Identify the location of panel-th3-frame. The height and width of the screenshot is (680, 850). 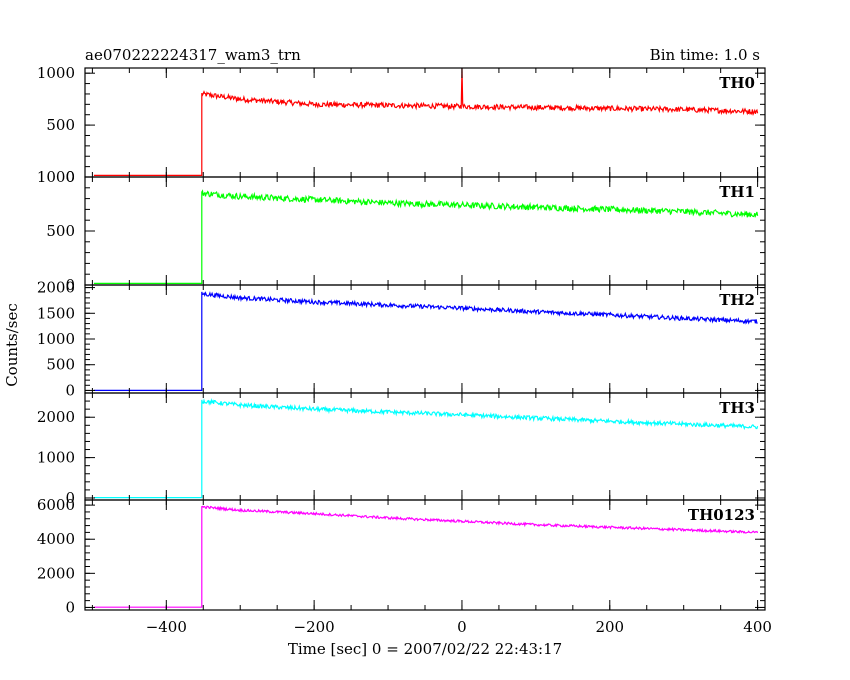
(425, 446).